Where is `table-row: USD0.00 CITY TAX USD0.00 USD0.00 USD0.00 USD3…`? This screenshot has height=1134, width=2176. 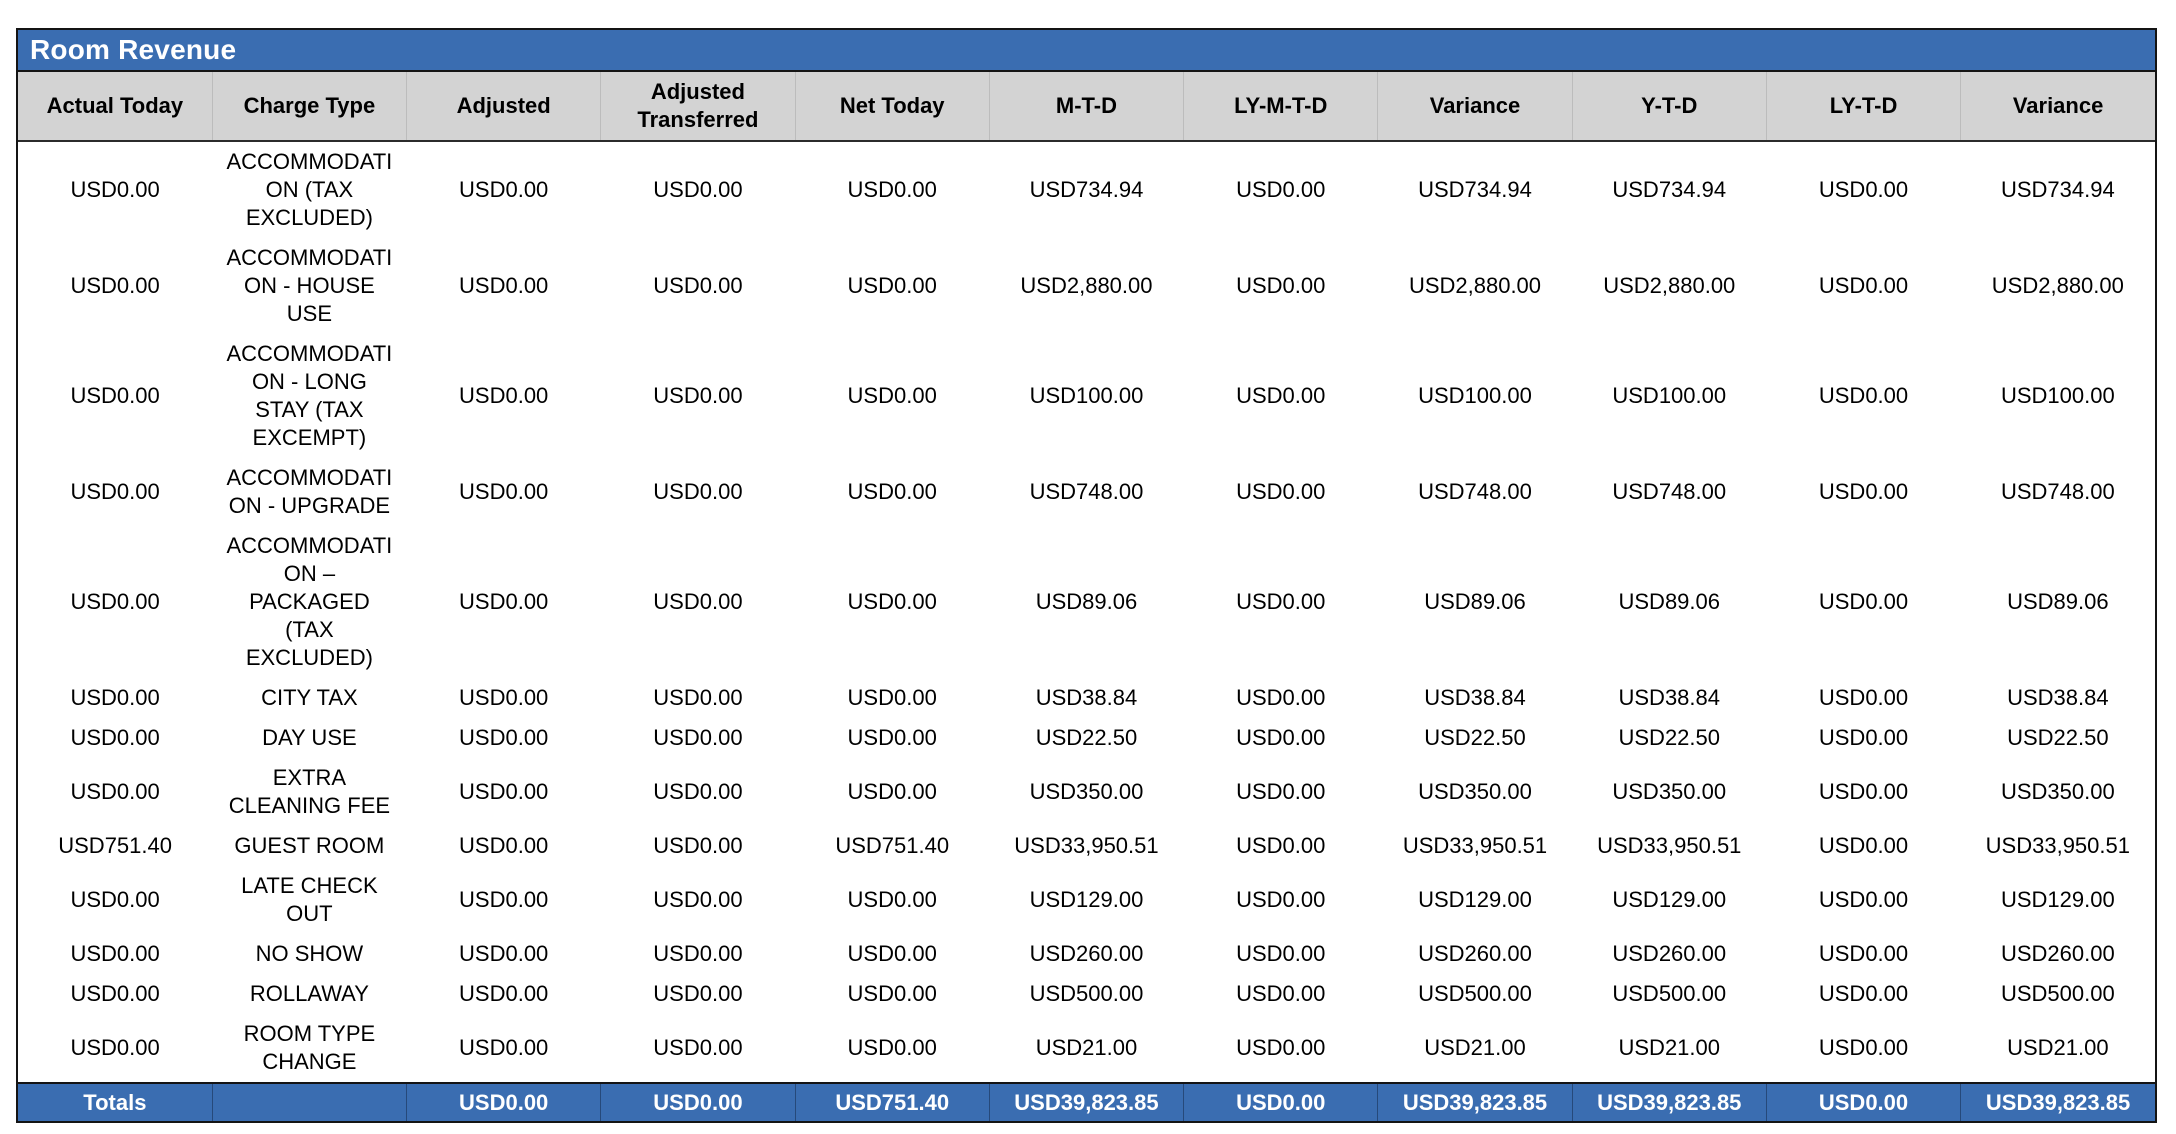
table-row: USD0.00 CITY TAX USD0.00 USD0.00 USD0.00 USD3… is located at coordinates (1086, 698).